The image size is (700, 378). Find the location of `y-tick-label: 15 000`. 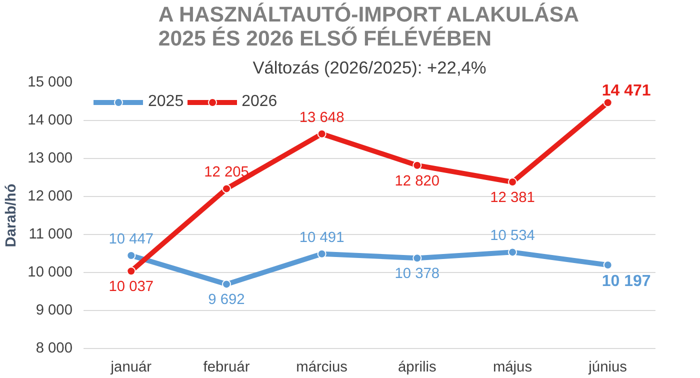

y-tick-label: 15 000 is located at coordinates (50, 82).